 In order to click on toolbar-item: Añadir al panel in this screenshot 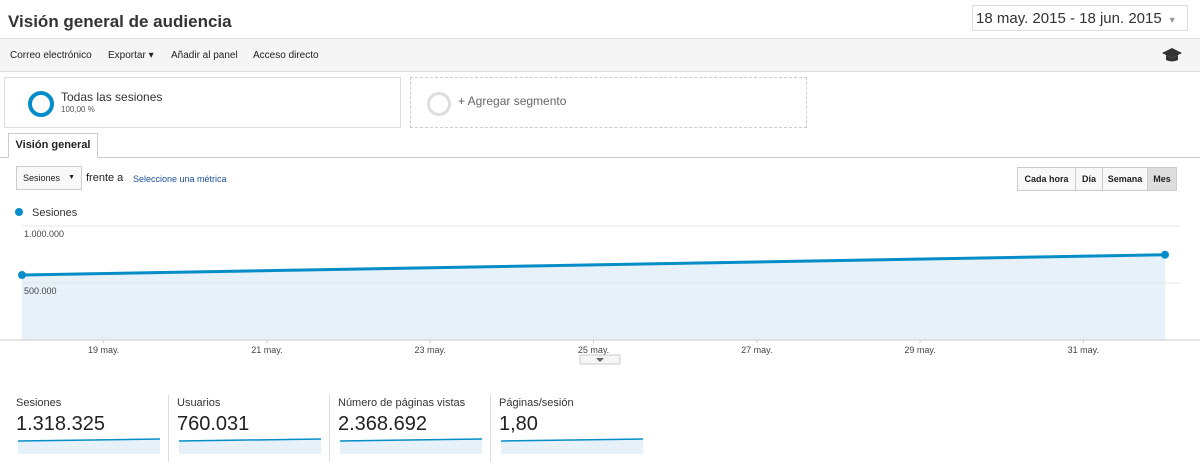, I will do `click(204, 55)`.